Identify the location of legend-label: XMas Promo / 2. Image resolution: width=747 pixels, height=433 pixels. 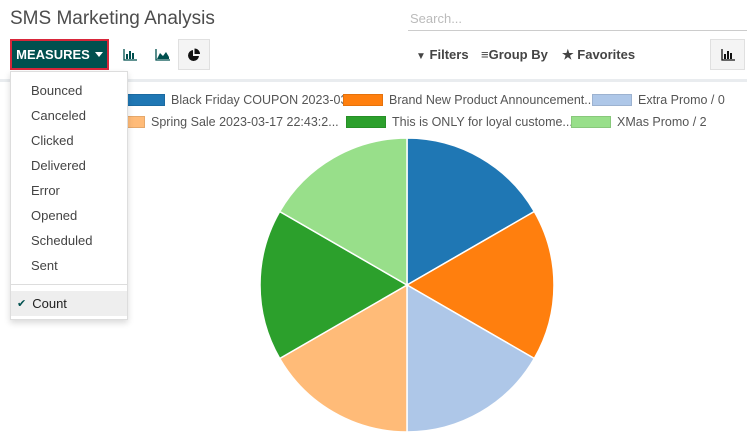
(662, 122).